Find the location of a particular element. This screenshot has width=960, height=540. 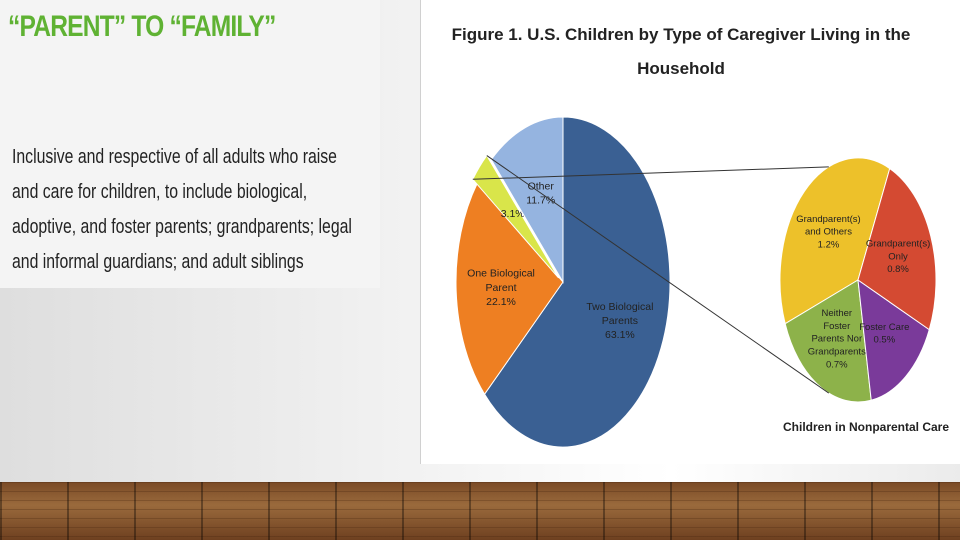

pie-slice-two-biological-parents is located at coordinates (577, 282).